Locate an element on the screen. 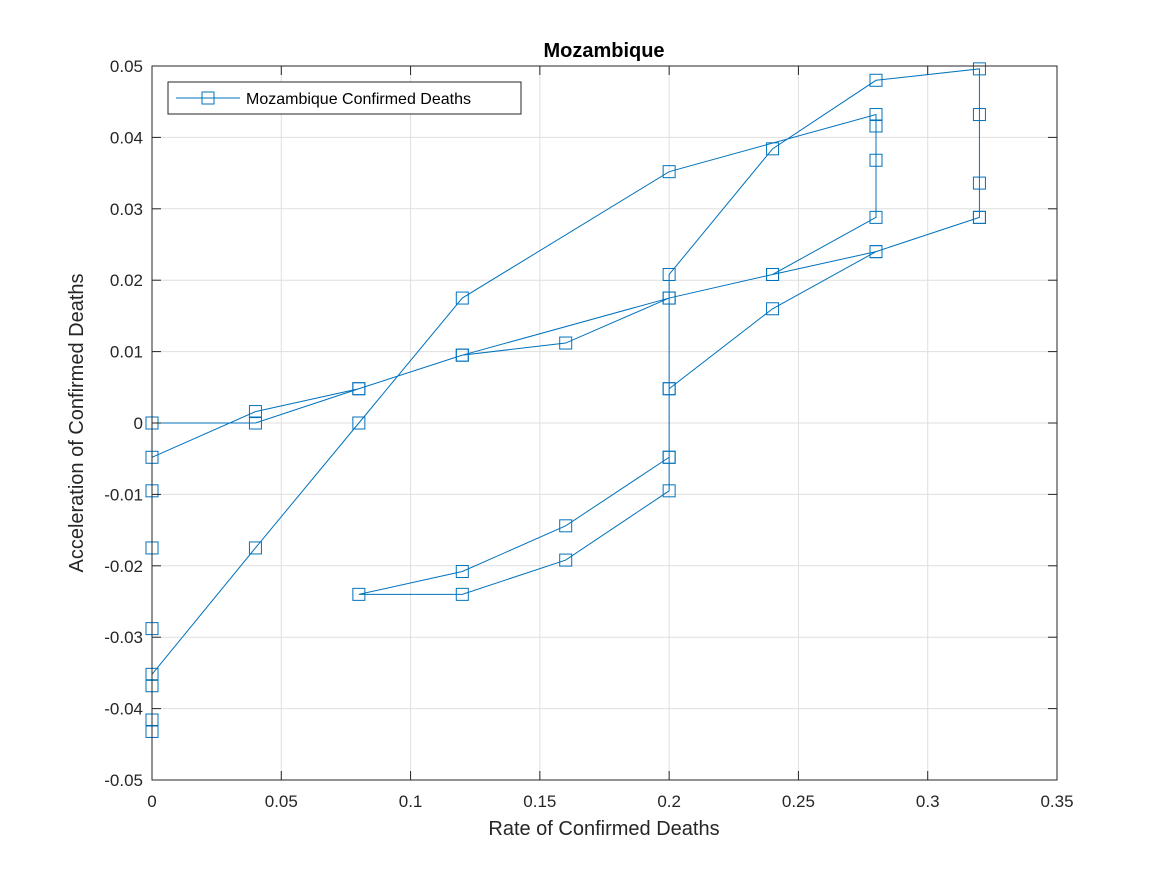 This screenshot has height=875, width=1167. y-tick-label: -0.05 is located at coordinates (123, 780).